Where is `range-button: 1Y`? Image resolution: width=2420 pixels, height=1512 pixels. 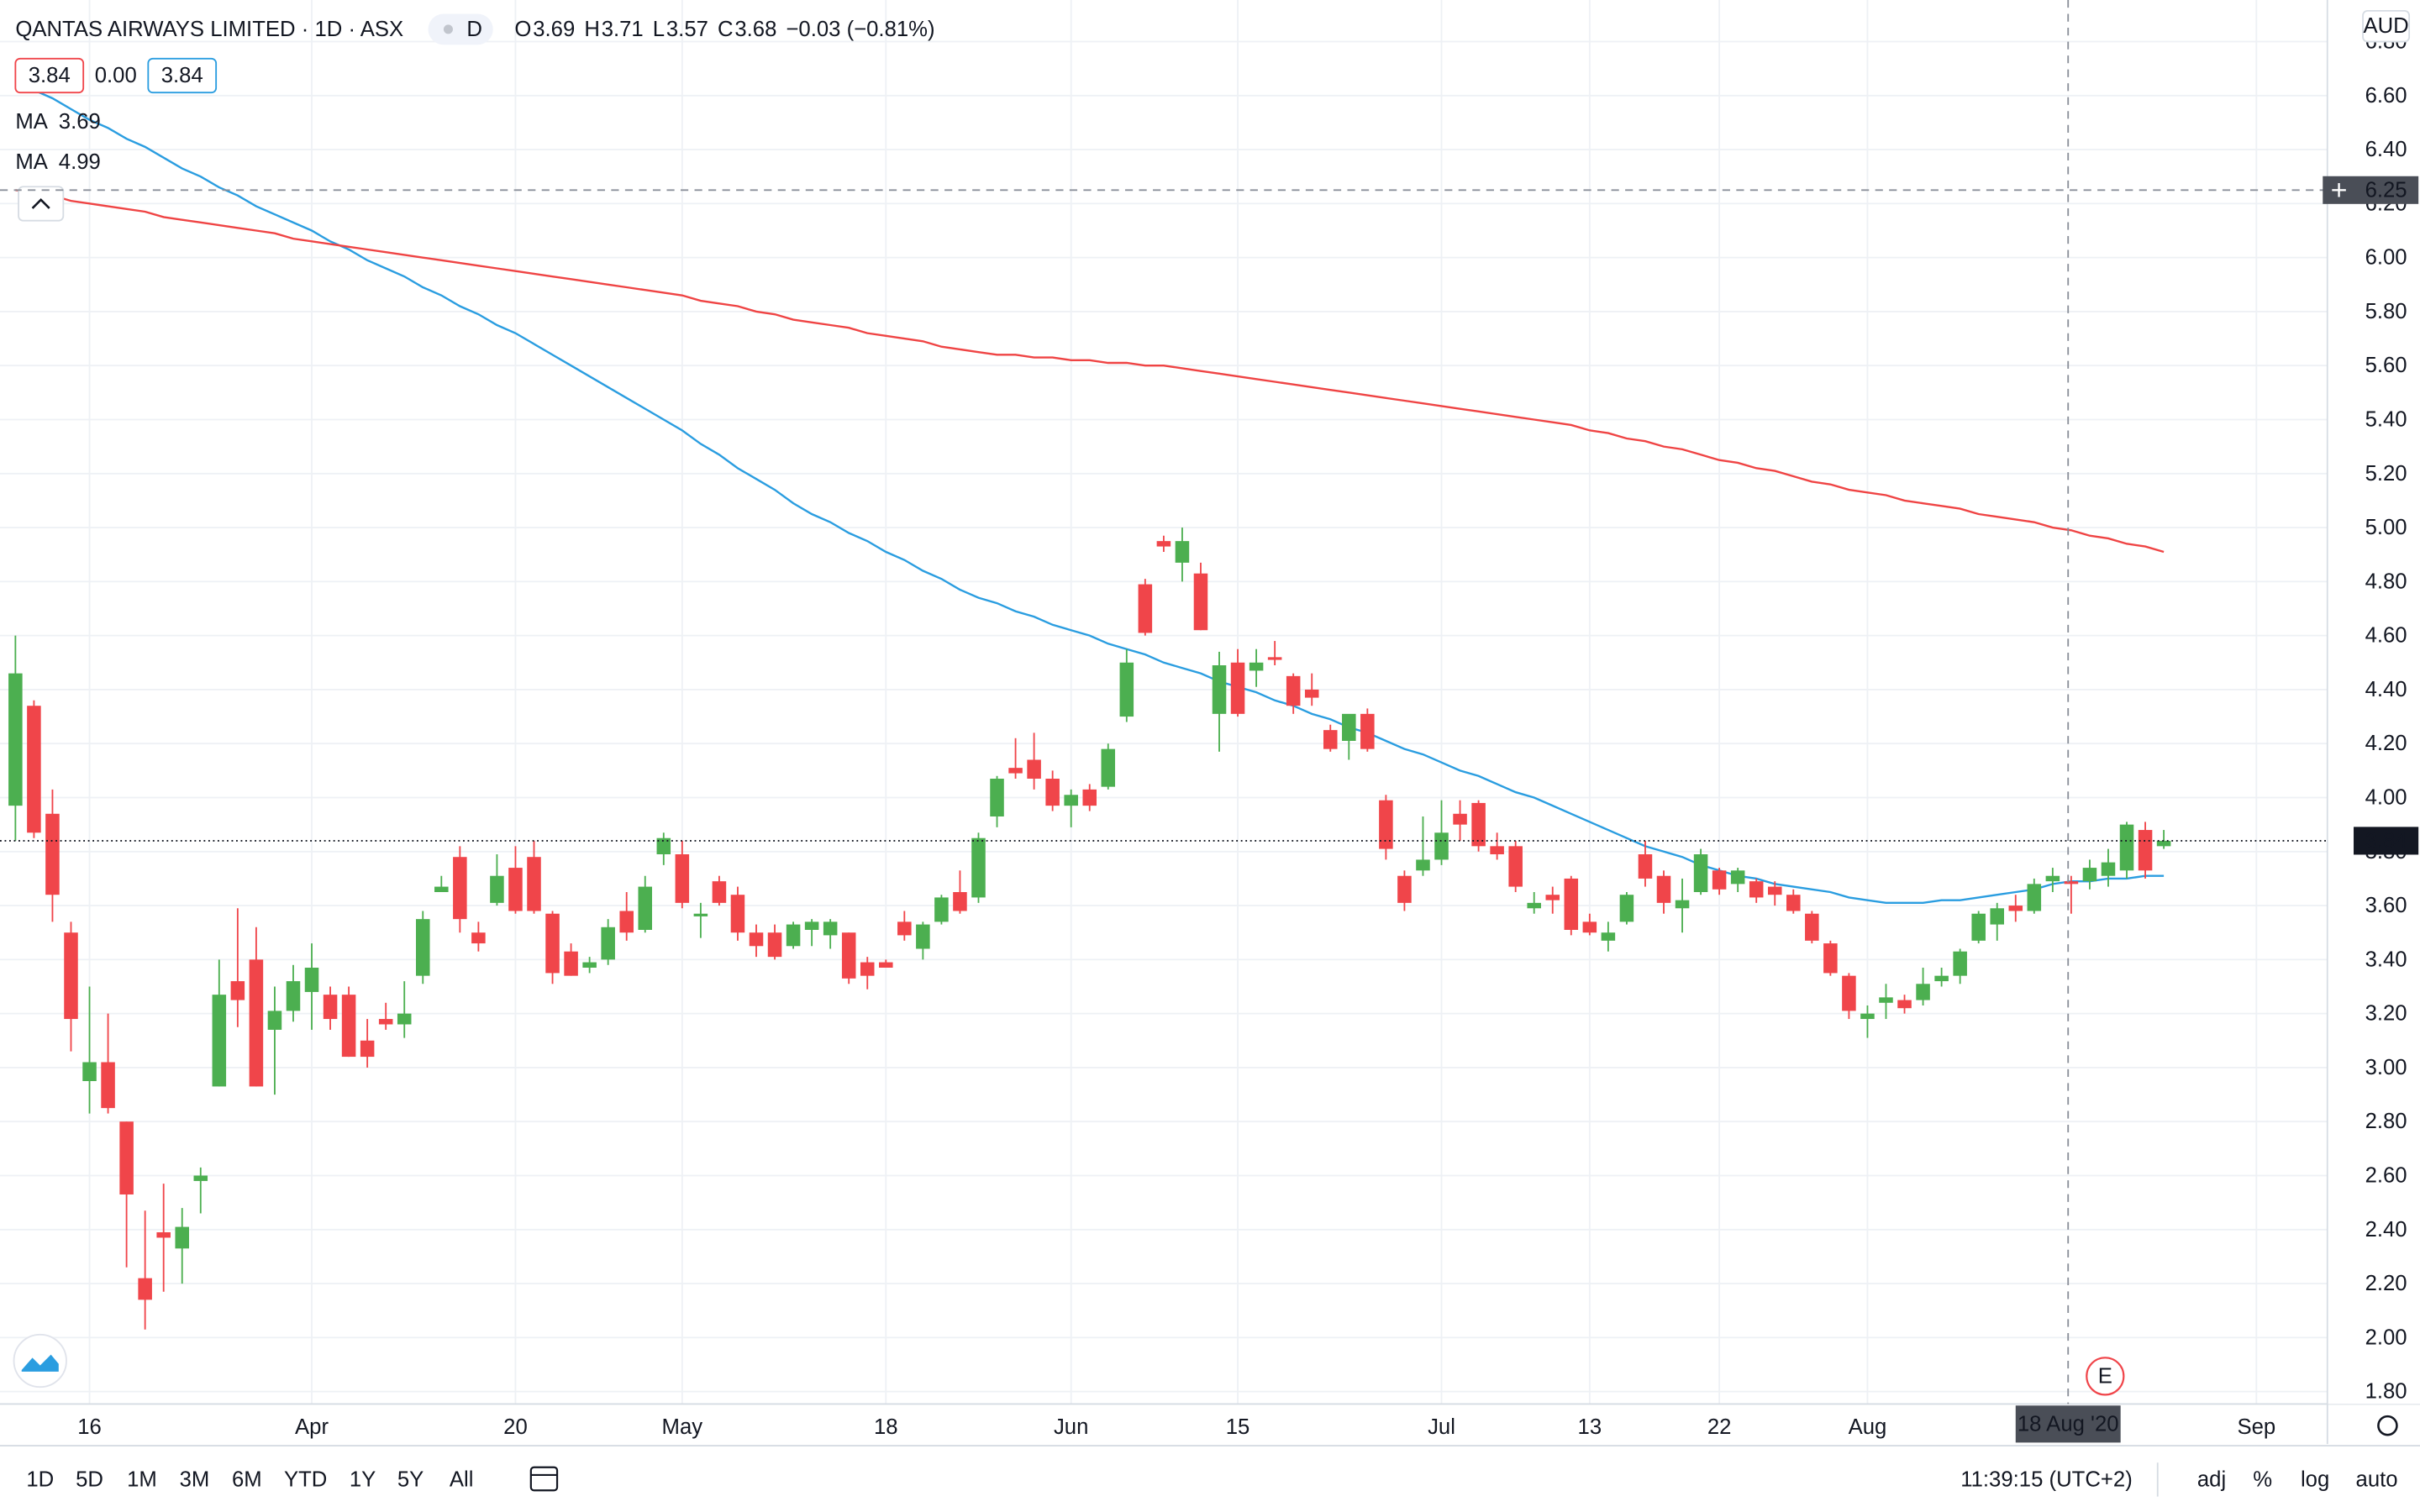 range-button: 1Y is located at coordinates (363, 1479).